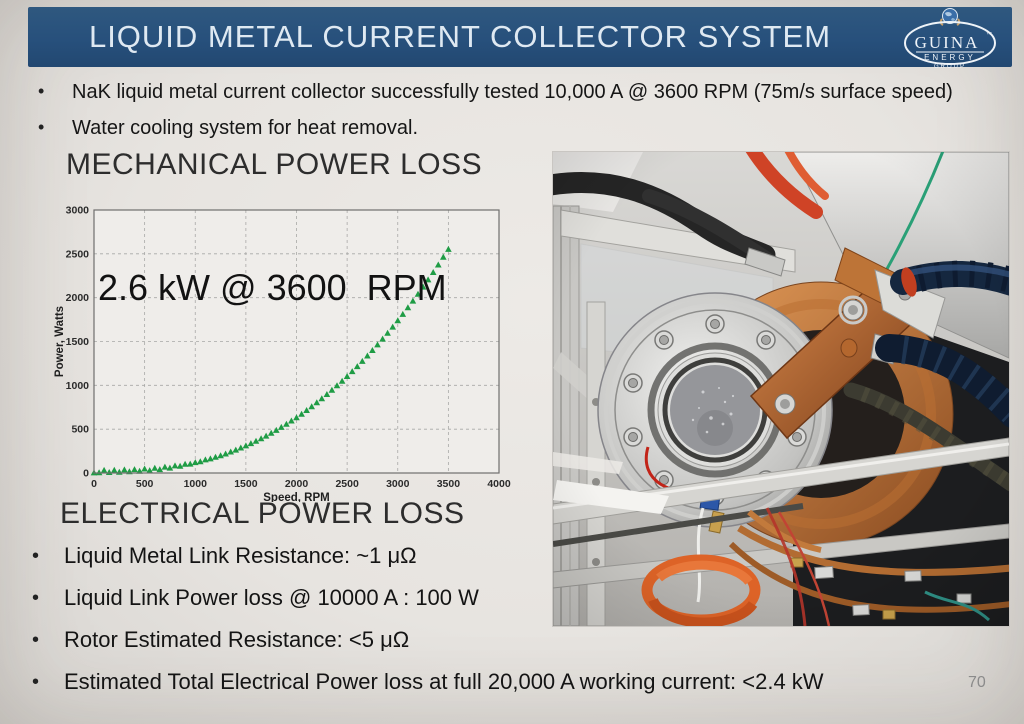 This screenshot has height=724, width=1024. What do you see at coordinates (145, 484) in the screenshot?
I see `x-tick-label: 500` at bounding box center [145, 484].